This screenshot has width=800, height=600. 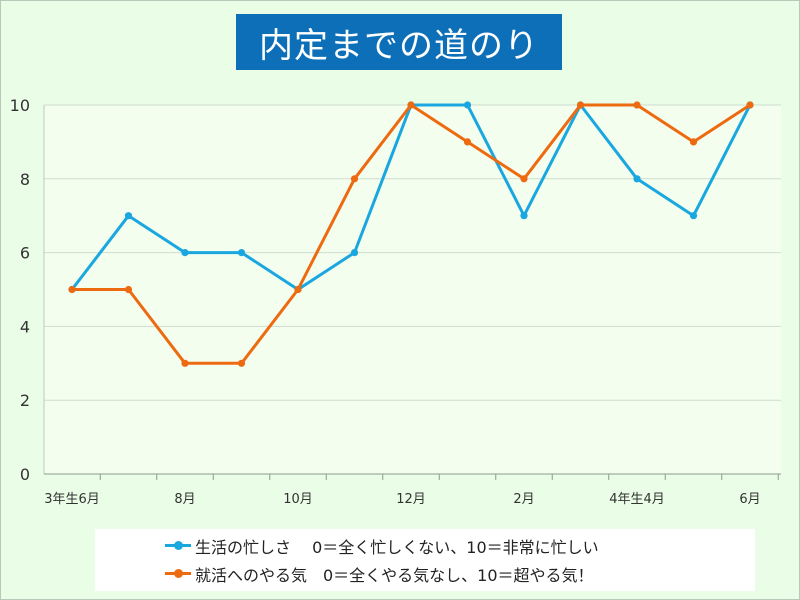 I want to click on legend-label-motivation: 就活へのやる気 0＝全くやる気なし、10＝超やる気！, so click(x=394, y=575).